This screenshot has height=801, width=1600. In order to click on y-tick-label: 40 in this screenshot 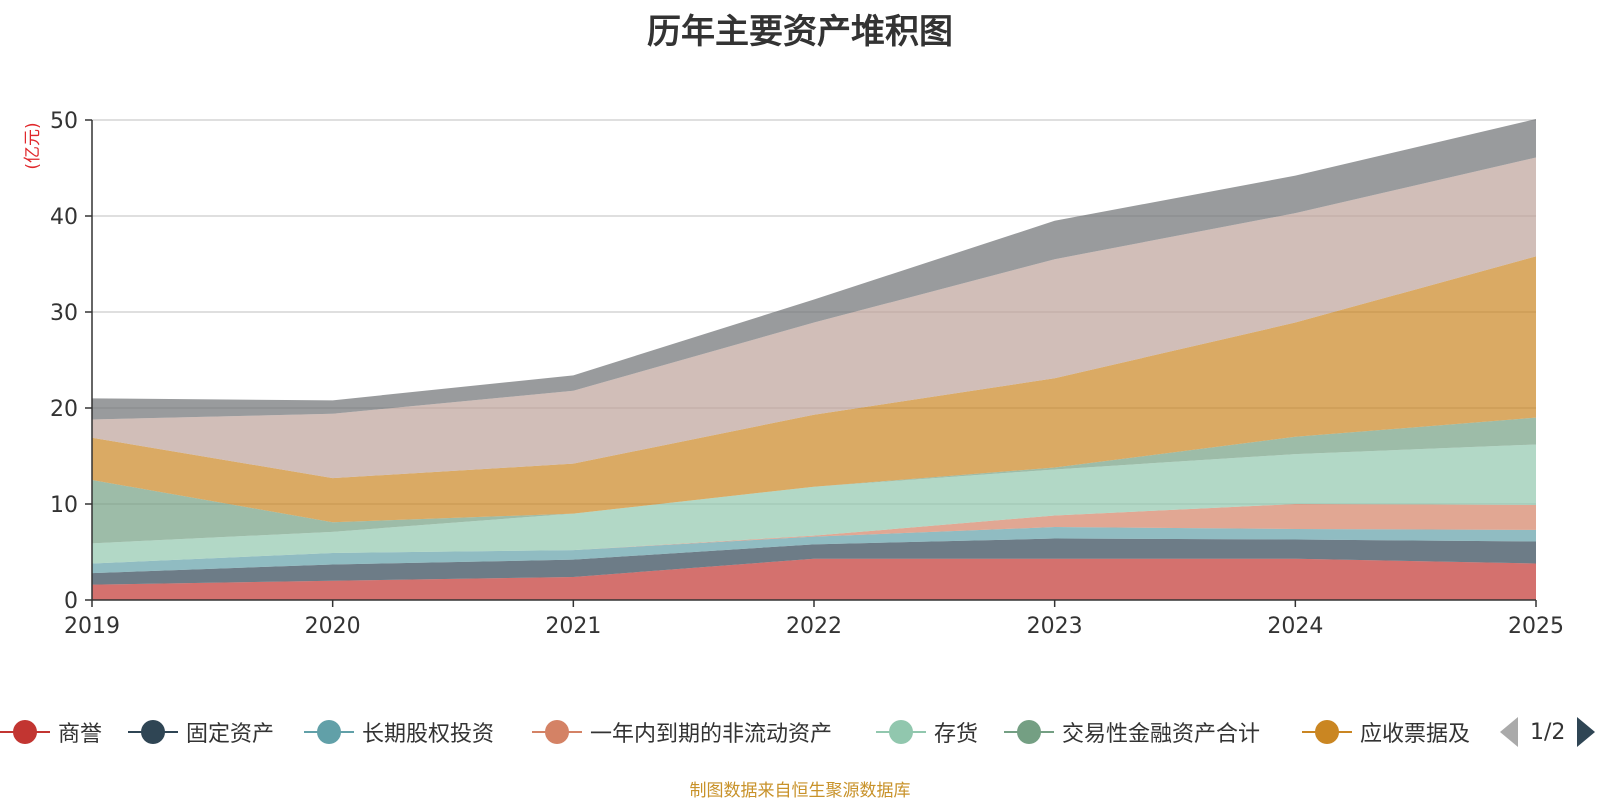, I will do `click(64, 217)`.